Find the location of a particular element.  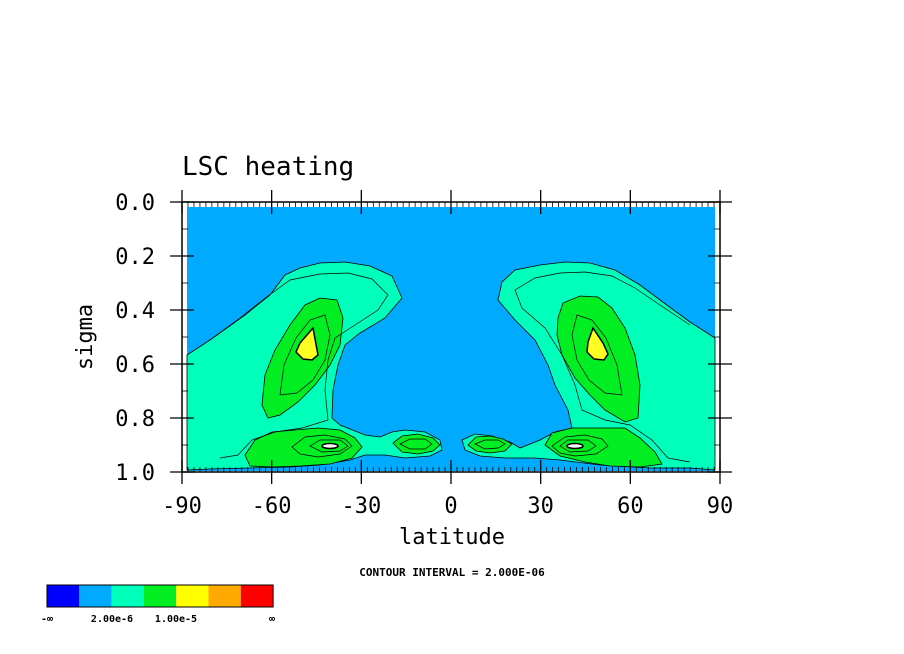

y-tick-label: 0.2 is located at coordinates (135, 257).